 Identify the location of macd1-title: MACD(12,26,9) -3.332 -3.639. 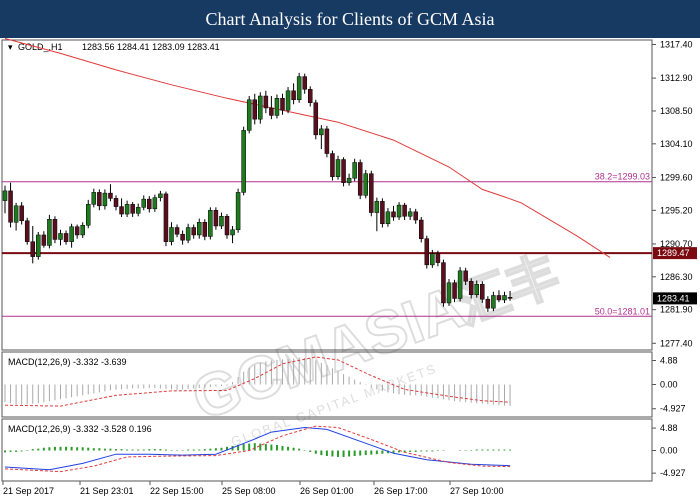
(67, 362).